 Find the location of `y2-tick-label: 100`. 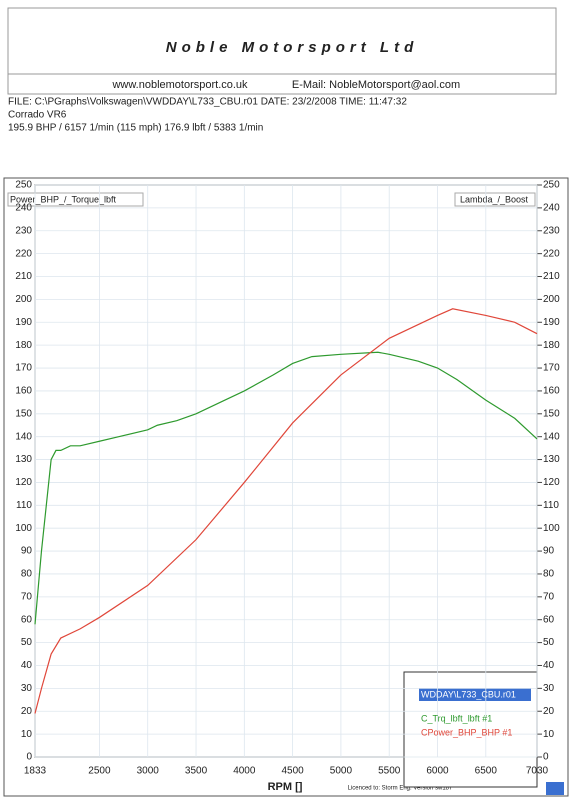

y2-tick-label: 100 is located at coordinates (551, 528).